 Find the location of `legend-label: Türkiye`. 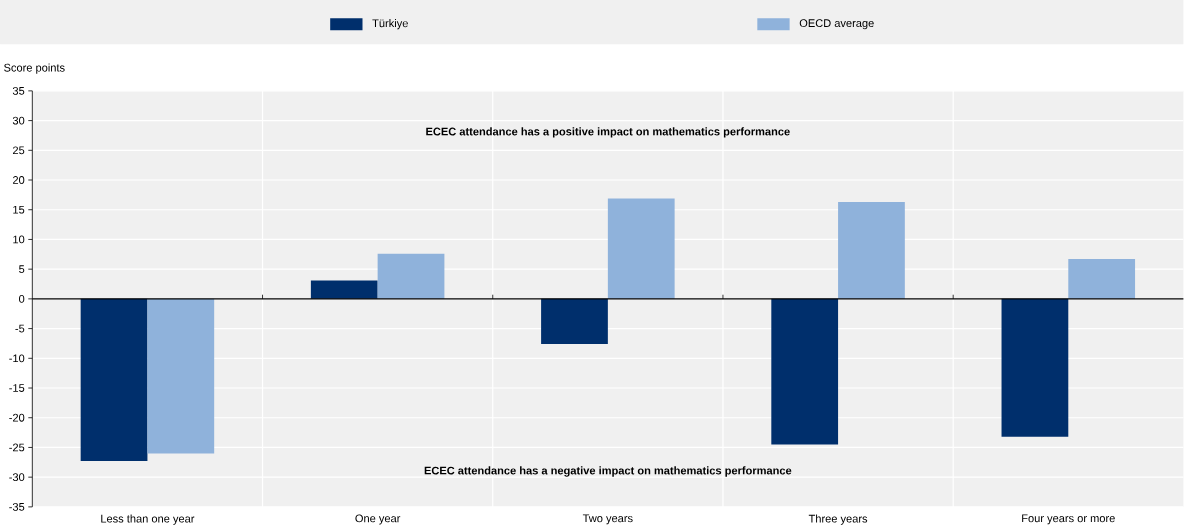

legend-label: Türkiye is located at coordinates (390, 24).